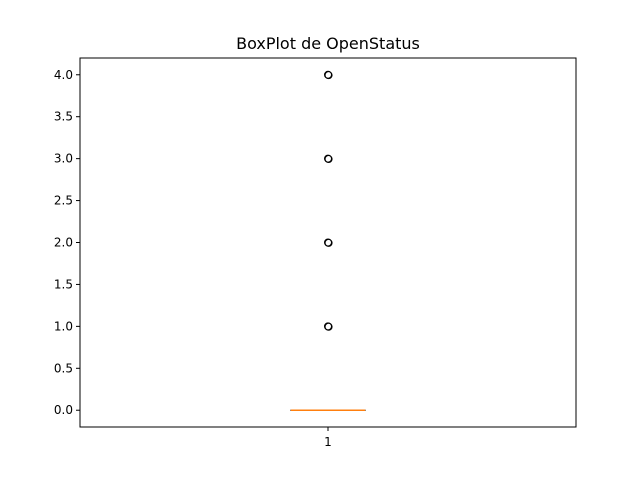 Image resolution: width=640 pixels, height=480 pixels. What do you see at coordinates (63, 326) in the screenshot?
I see `y-tick-label: 1.0` at bounding box center [63, 326].